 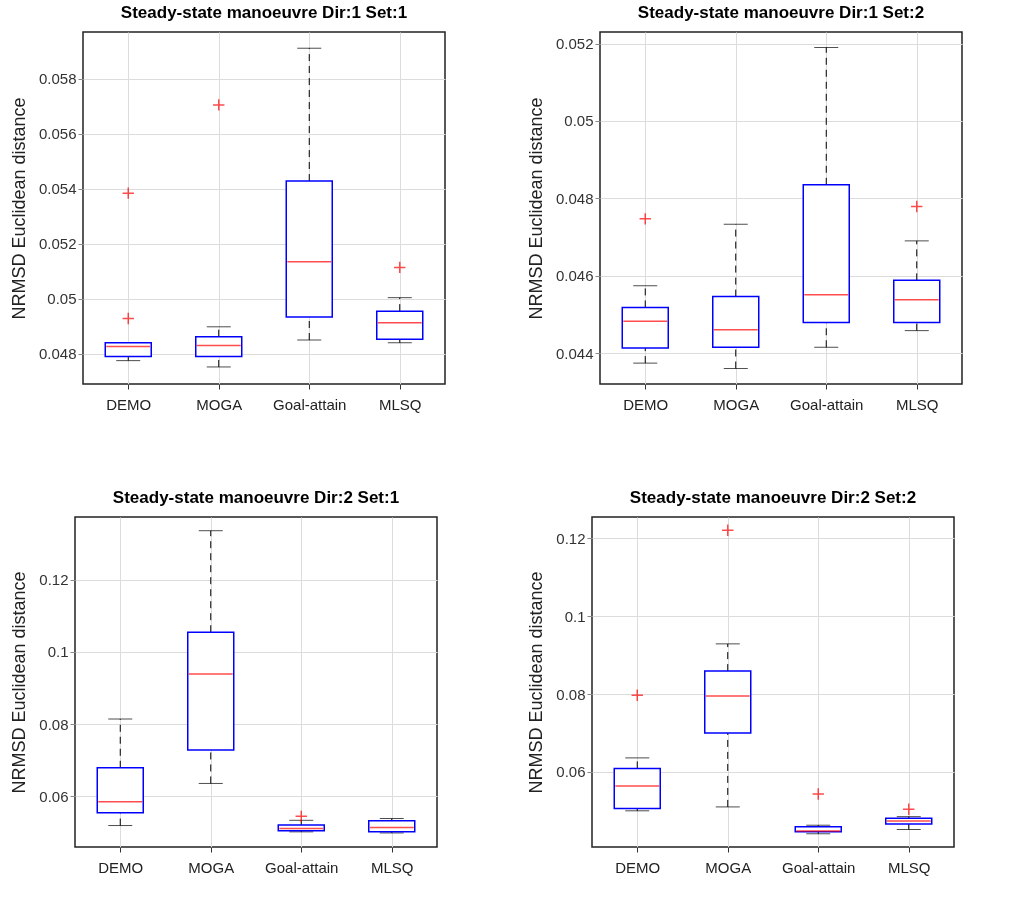 I want to click on chart-title: Steady-state manoeuvre Dir:1 Set:1, so click(x=264, y=12).